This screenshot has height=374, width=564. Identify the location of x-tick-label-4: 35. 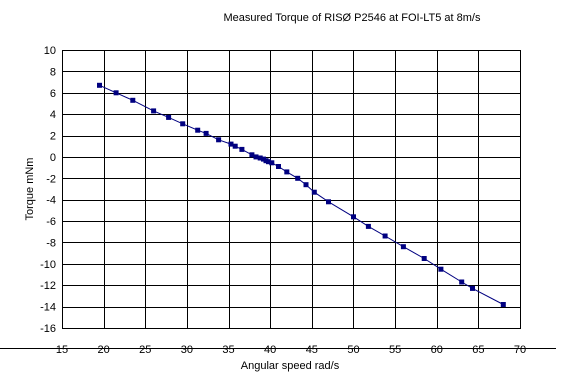
(228, 350).